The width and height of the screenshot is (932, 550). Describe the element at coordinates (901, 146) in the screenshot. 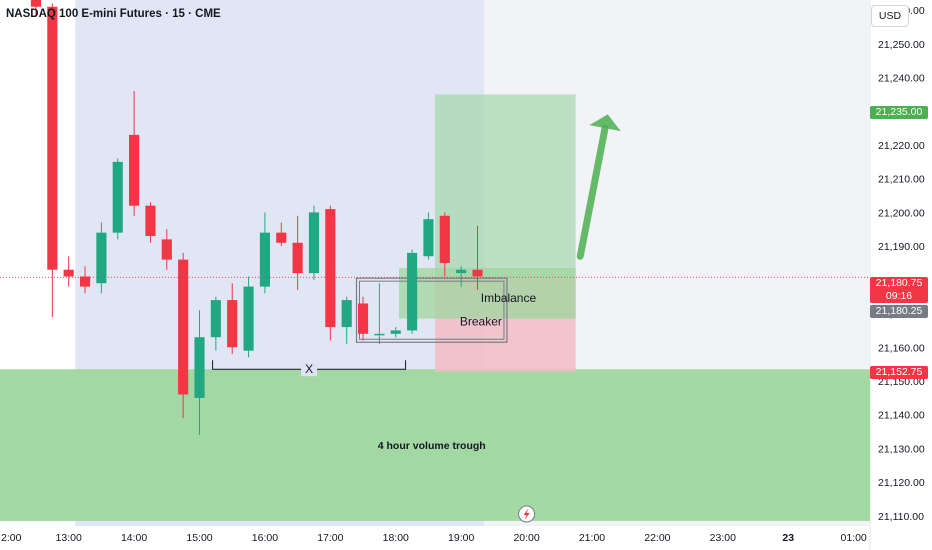

I see `y-tick-label: 21,220.00` at that location.